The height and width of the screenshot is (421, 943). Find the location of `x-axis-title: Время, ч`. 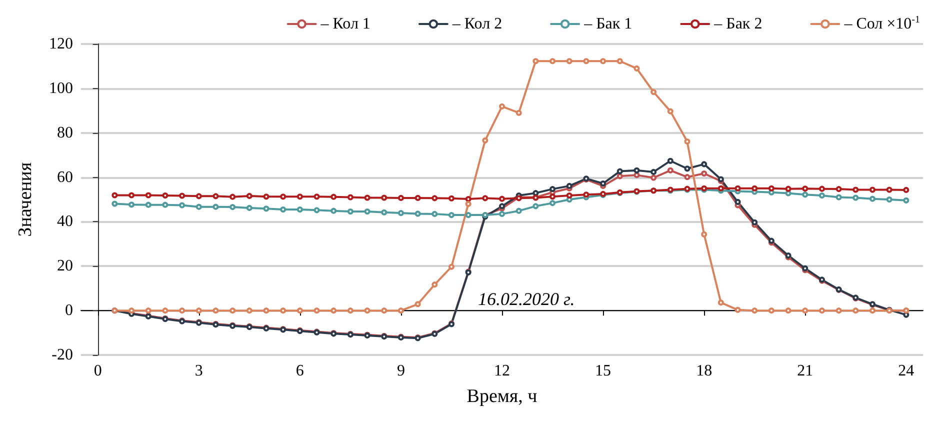

x-axis-title: Время, ч is located at coordinates (502, 396).